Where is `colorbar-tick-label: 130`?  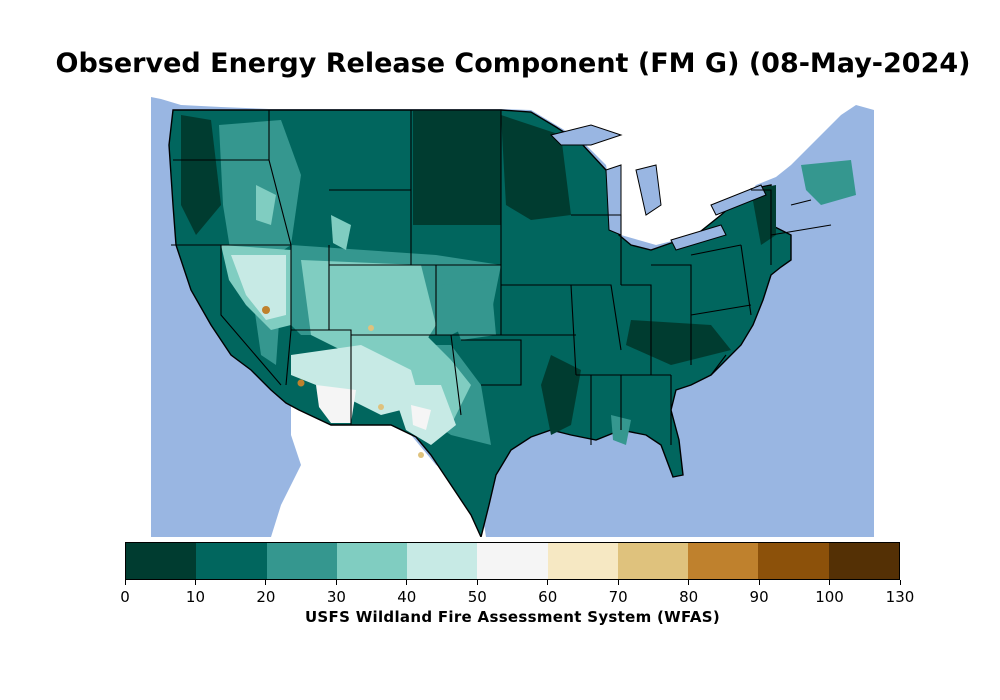 colorbar-tick-label: 130 is located at coordinates (900, 597).